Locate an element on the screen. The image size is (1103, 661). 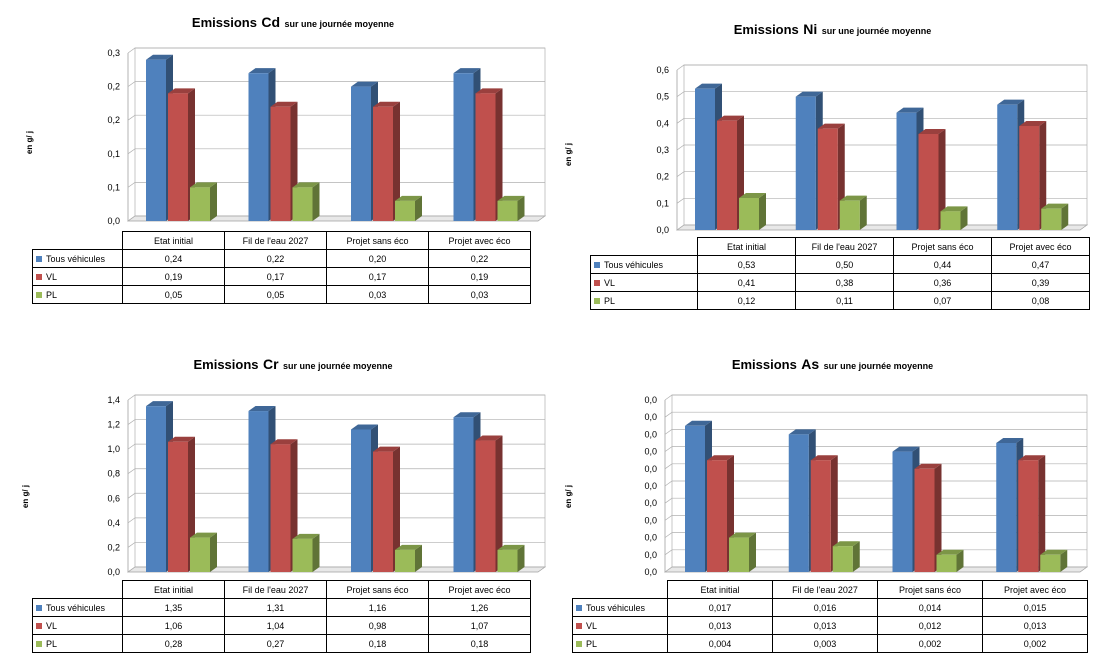
data-cell: 0,08 is located at coordinates (1040, 300).